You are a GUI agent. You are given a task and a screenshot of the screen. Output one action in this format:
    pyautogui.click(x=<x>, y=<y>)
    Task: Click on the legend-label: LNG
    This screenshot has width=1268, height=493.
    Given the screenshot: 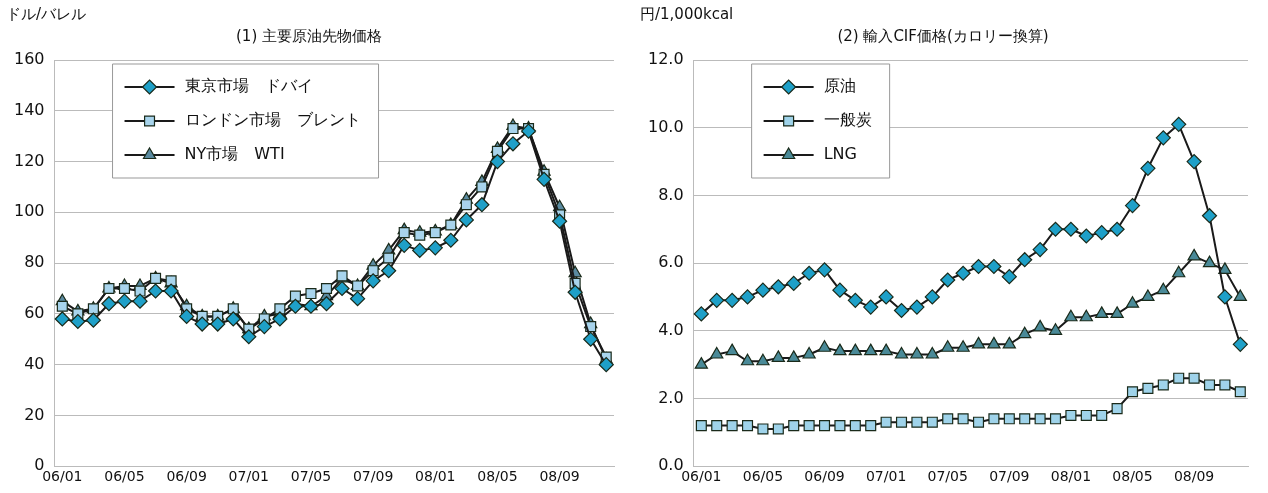 What is the action you would take?
    pyautogui.click(x=840, y=154)
    